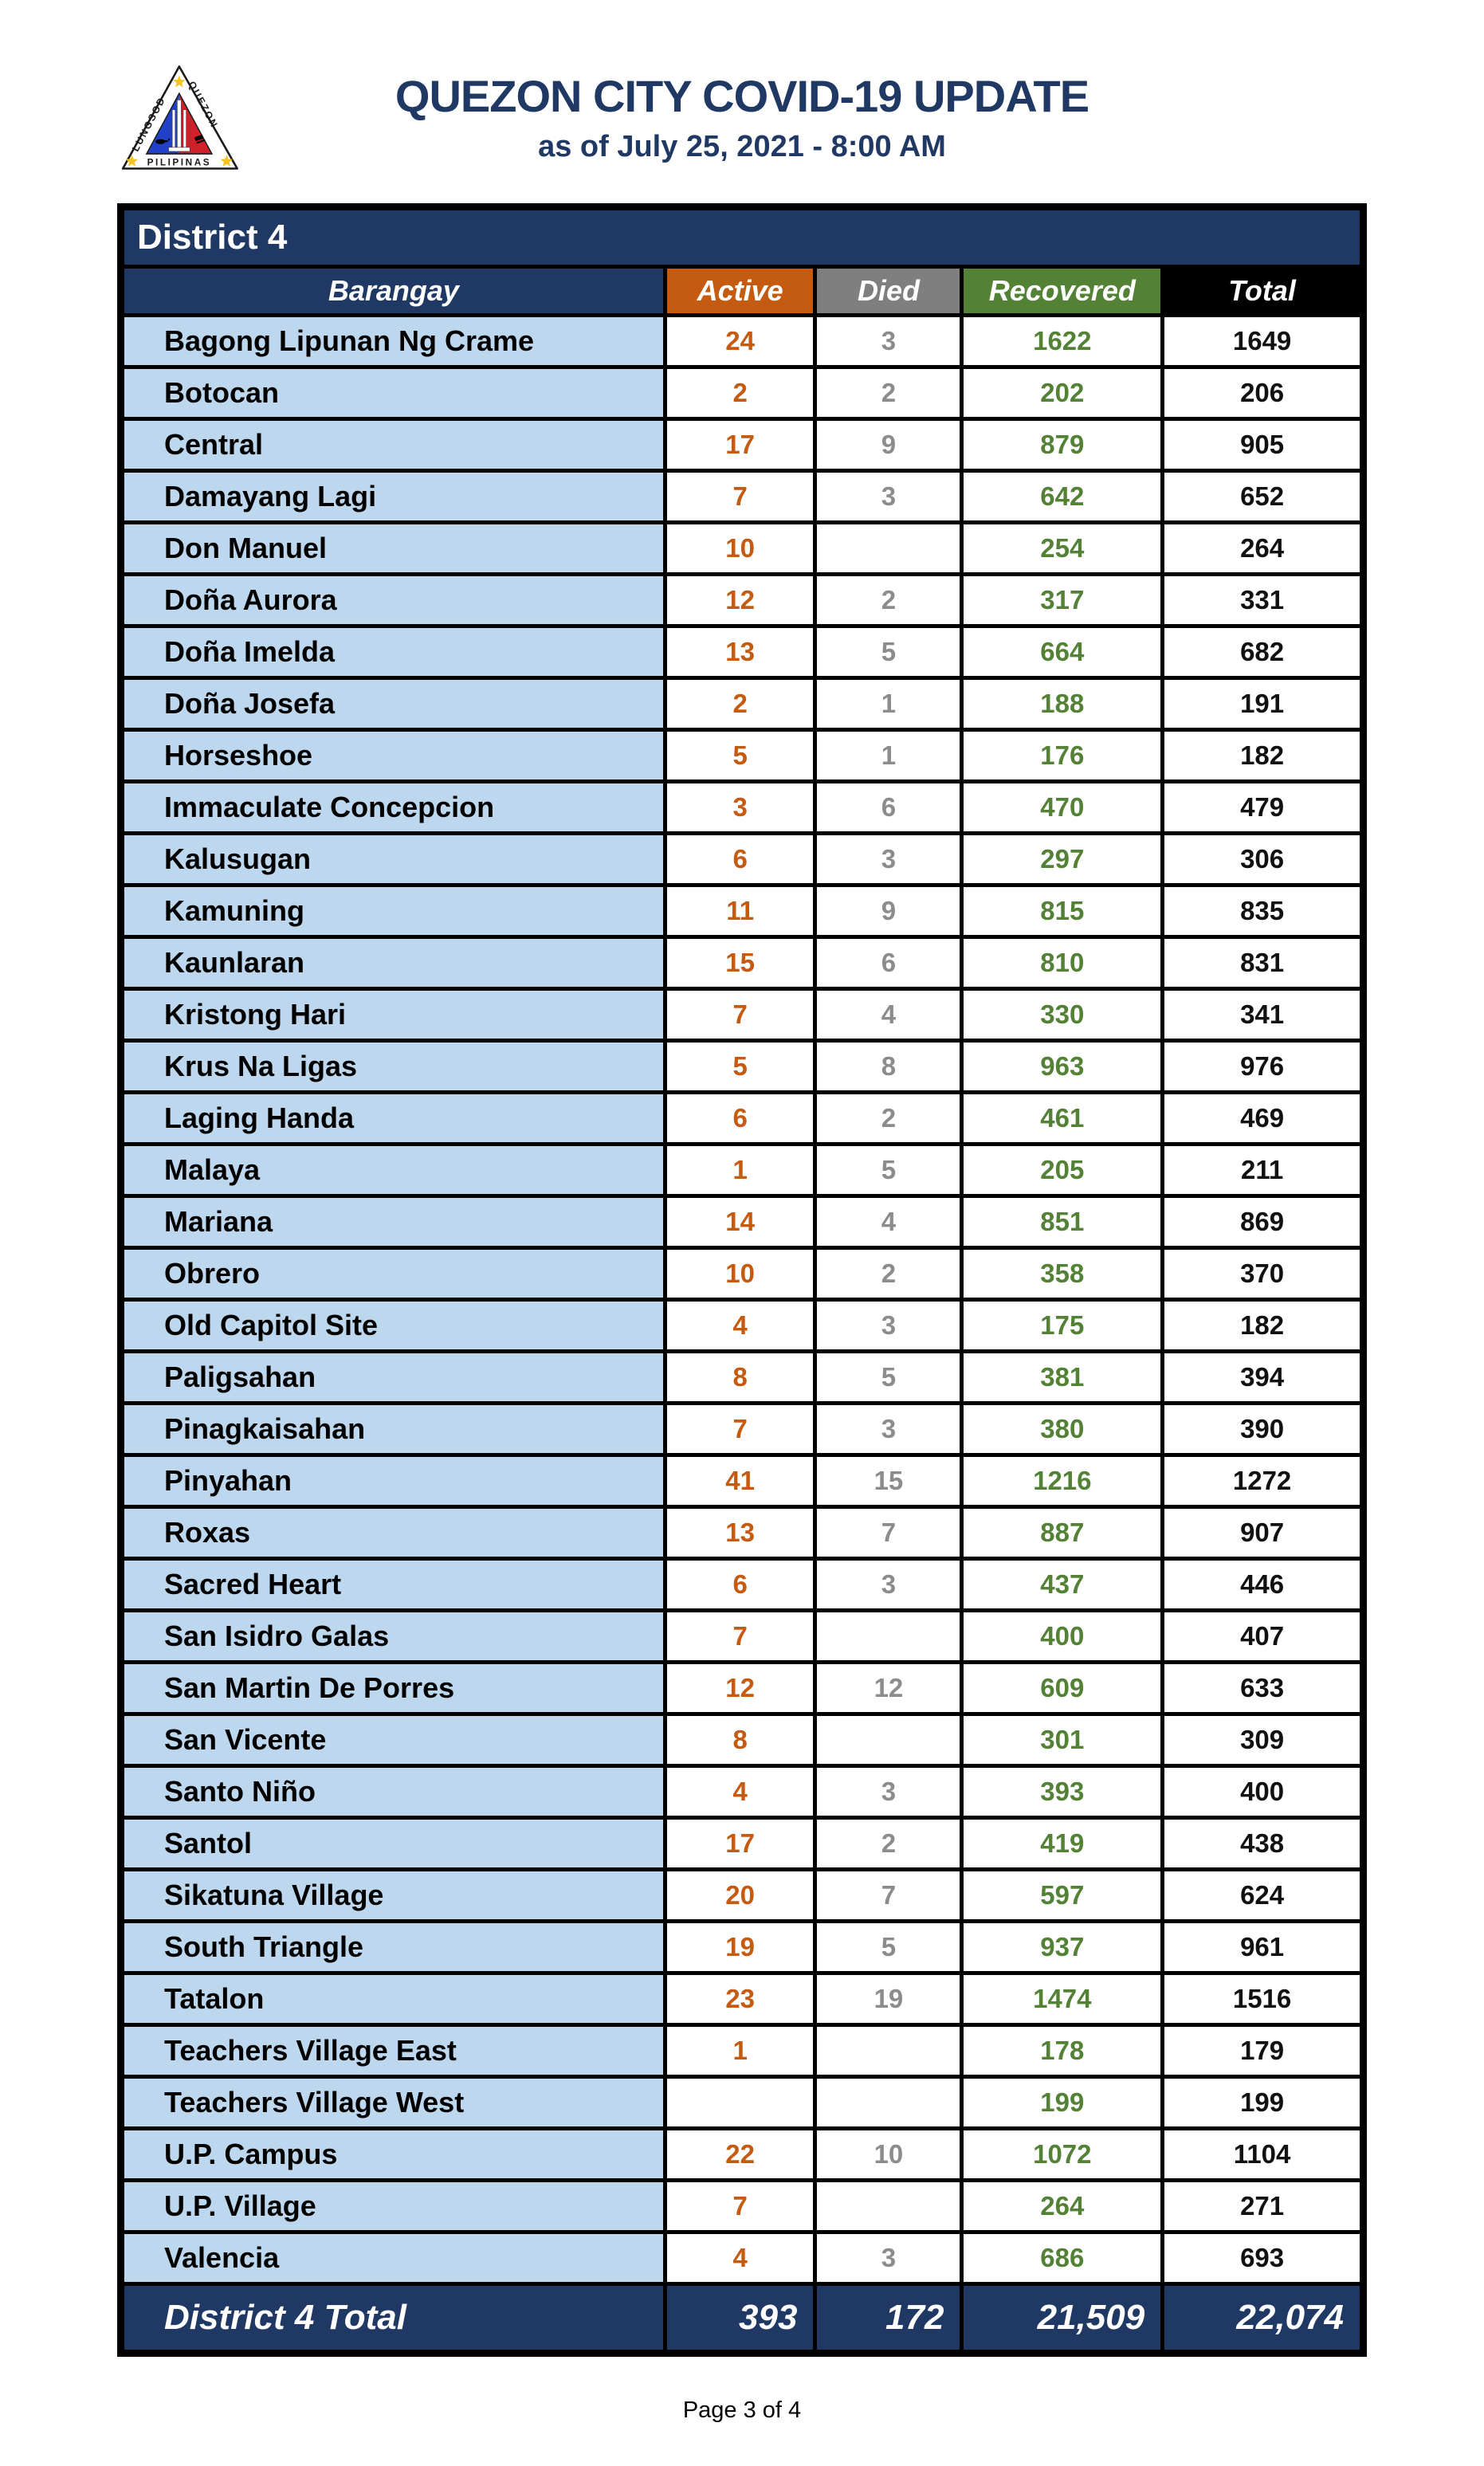  I want to click on qc-seal-logo: LUNGSOD QUEZON PILIPINAS, so click(179, 118).